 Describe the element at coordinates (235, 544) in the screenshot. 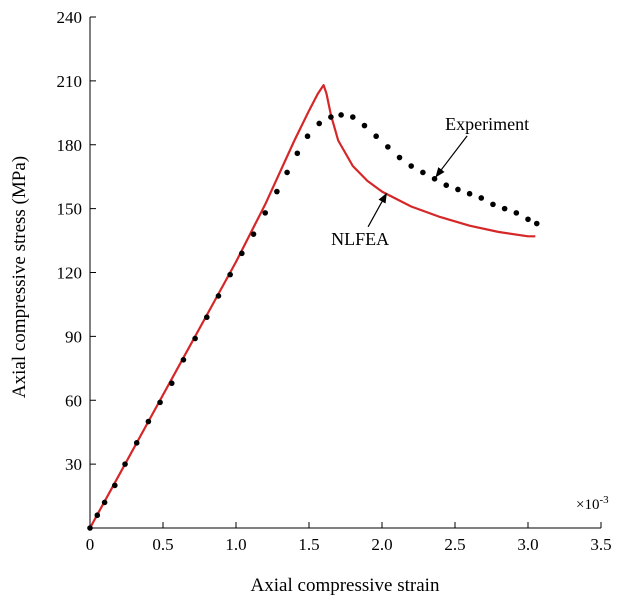

I see `x-tick-label: 1.0` at that location.